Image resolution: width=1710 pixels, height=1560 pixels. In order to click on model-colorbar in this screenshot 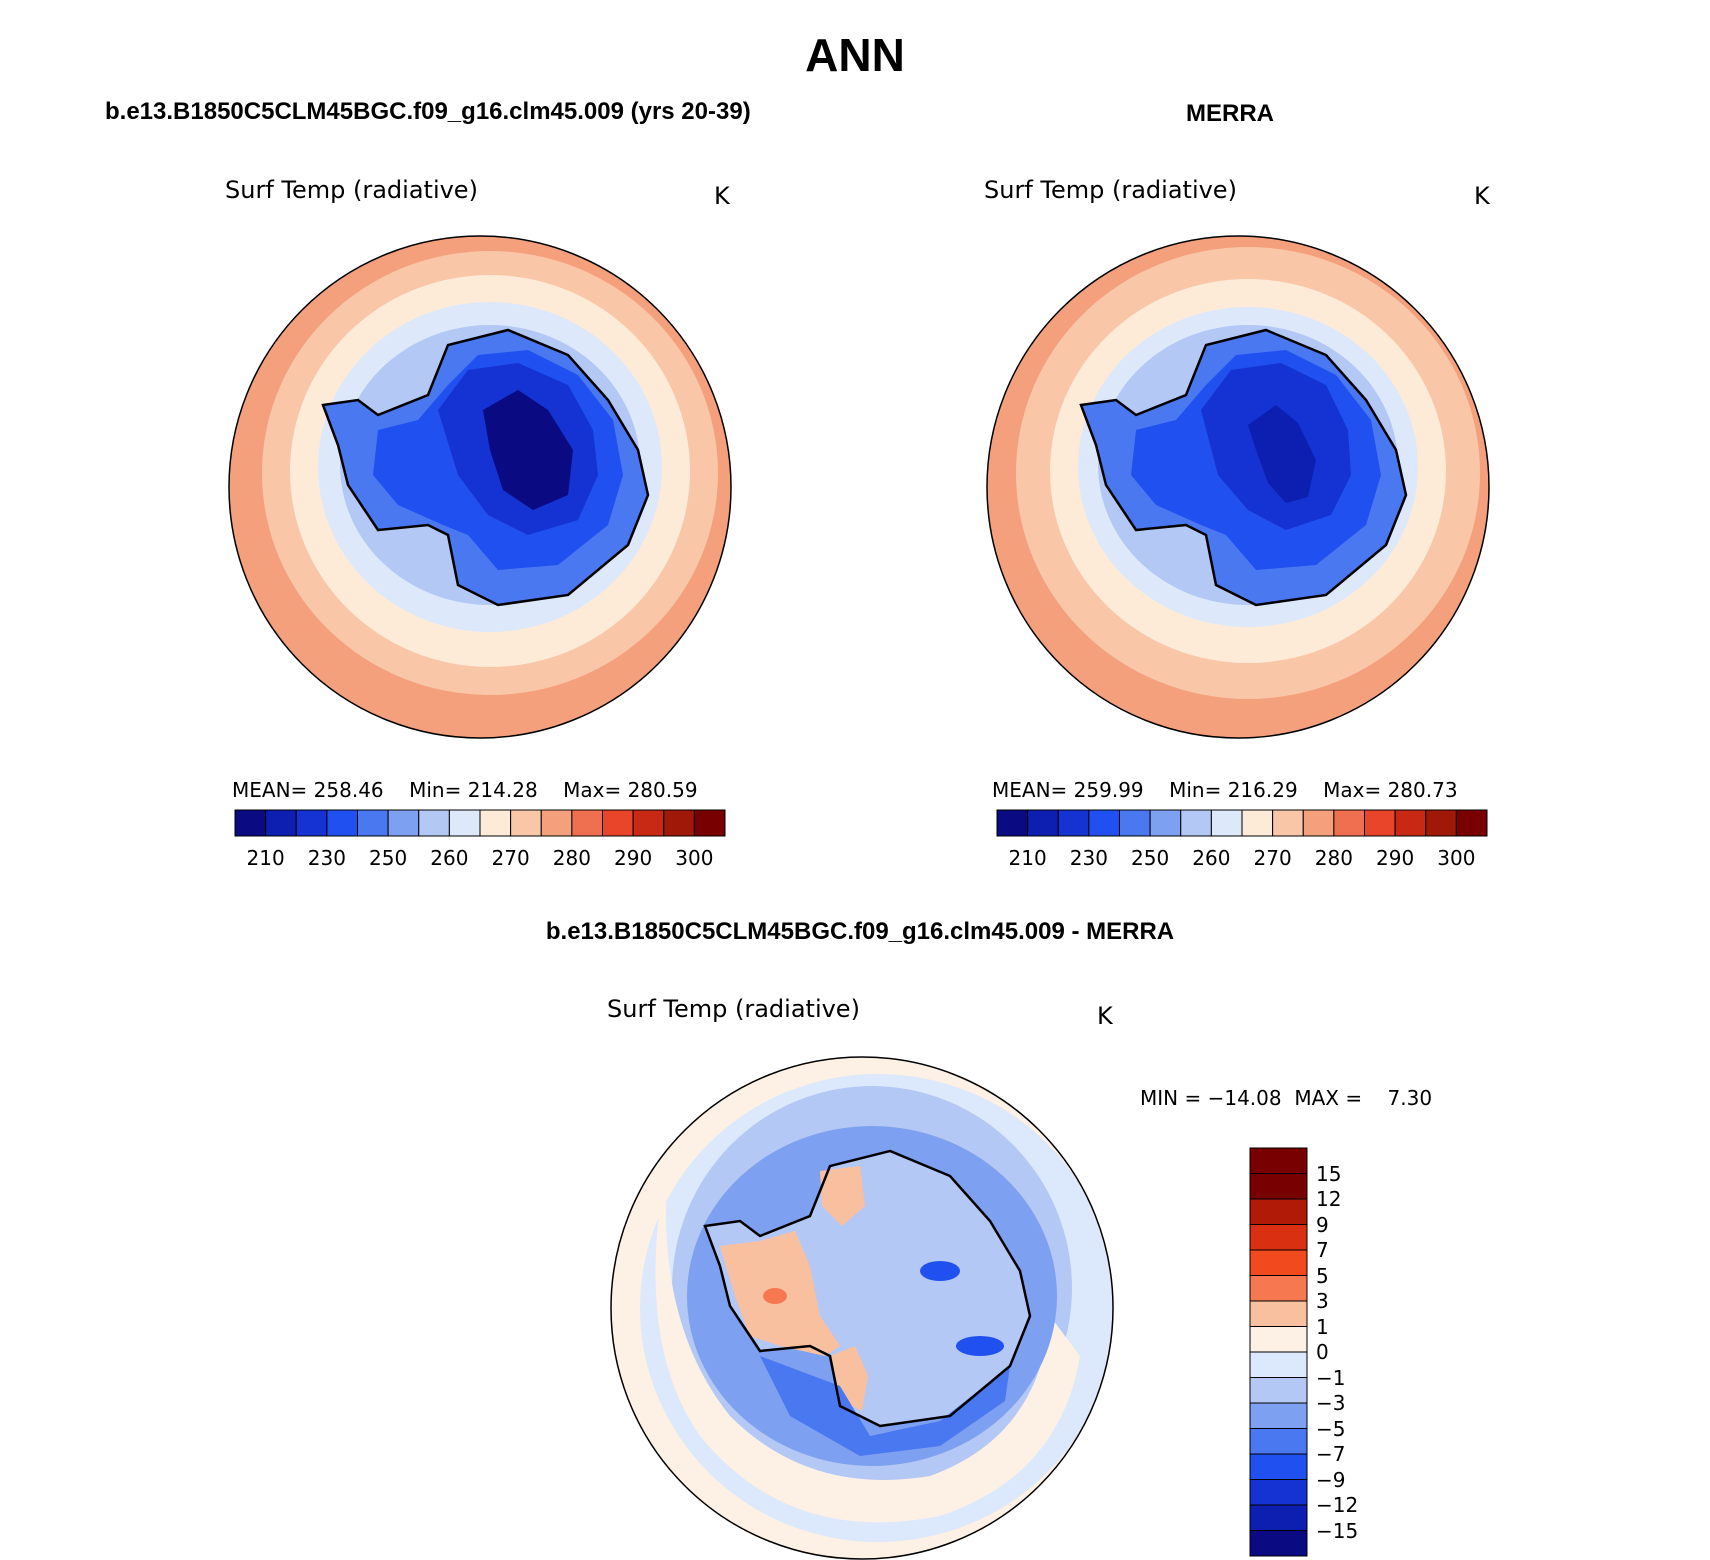, I will do `click(480, 823)`.